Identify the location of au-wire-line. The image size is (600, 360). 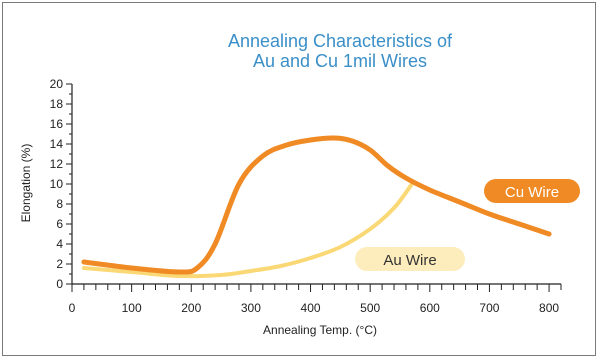
(247, 230).